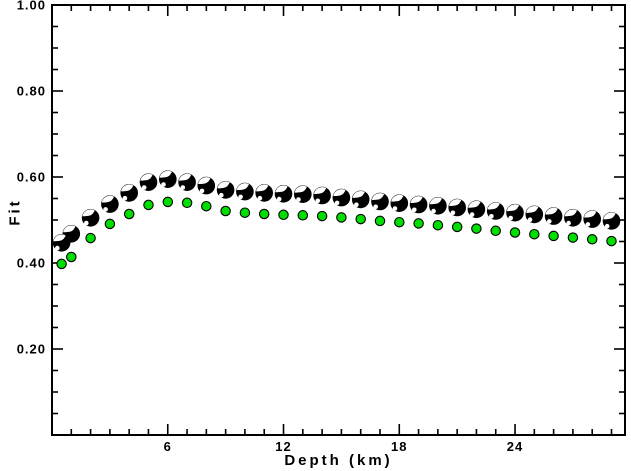 The width and height of the screenshot is (631, 471). I want to click on x-axis-title: Depth (km), so click(338, 460).